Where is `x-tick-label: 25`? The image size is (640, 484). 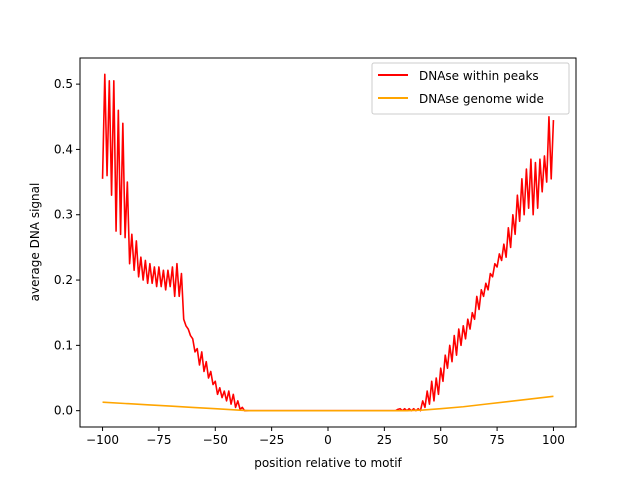 x-tick-label: 25 is located at coordinates (384, 440).